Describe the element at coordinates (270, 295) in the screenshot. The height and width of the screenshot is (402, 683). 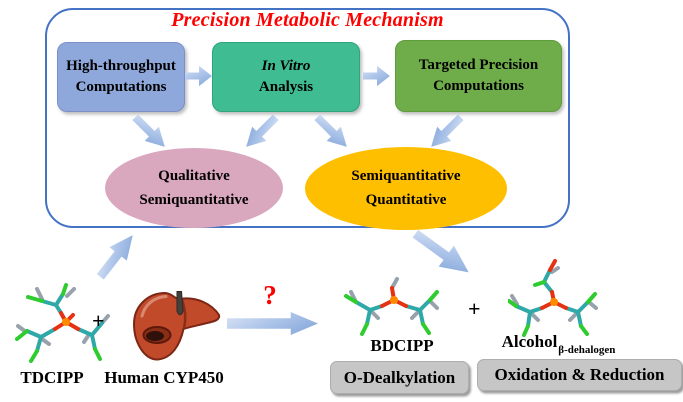
I see `question-mark: ?` at that location.